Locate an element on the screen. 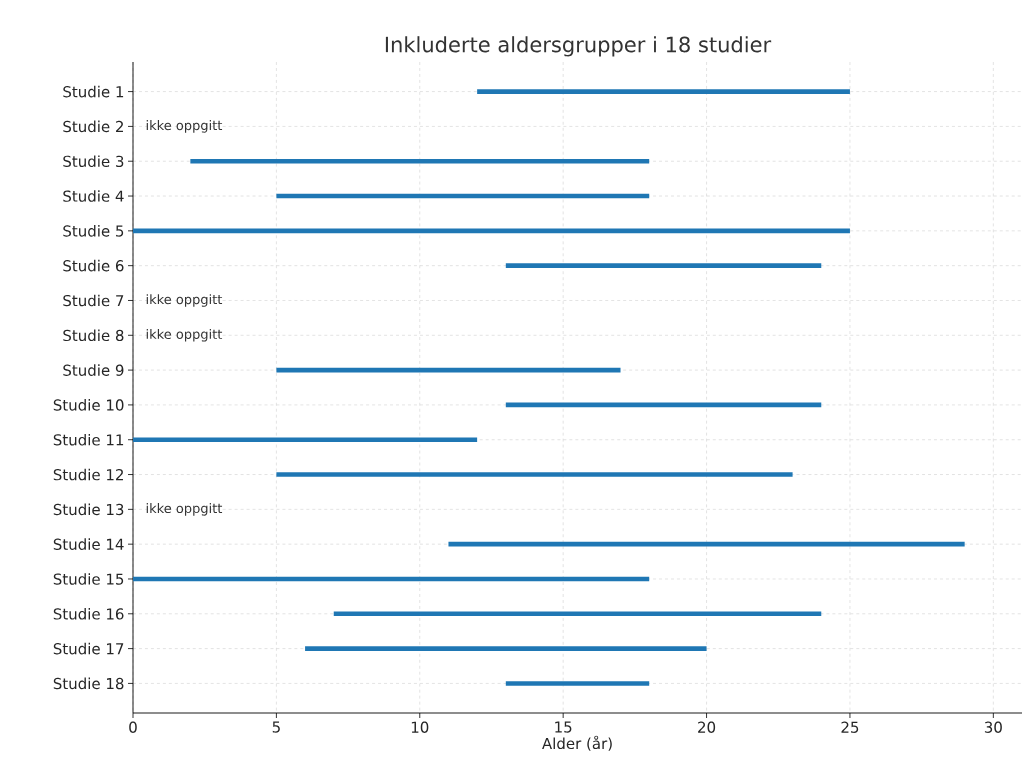  y-tick-label: Studie 4 is located at coordinates (93, 196).